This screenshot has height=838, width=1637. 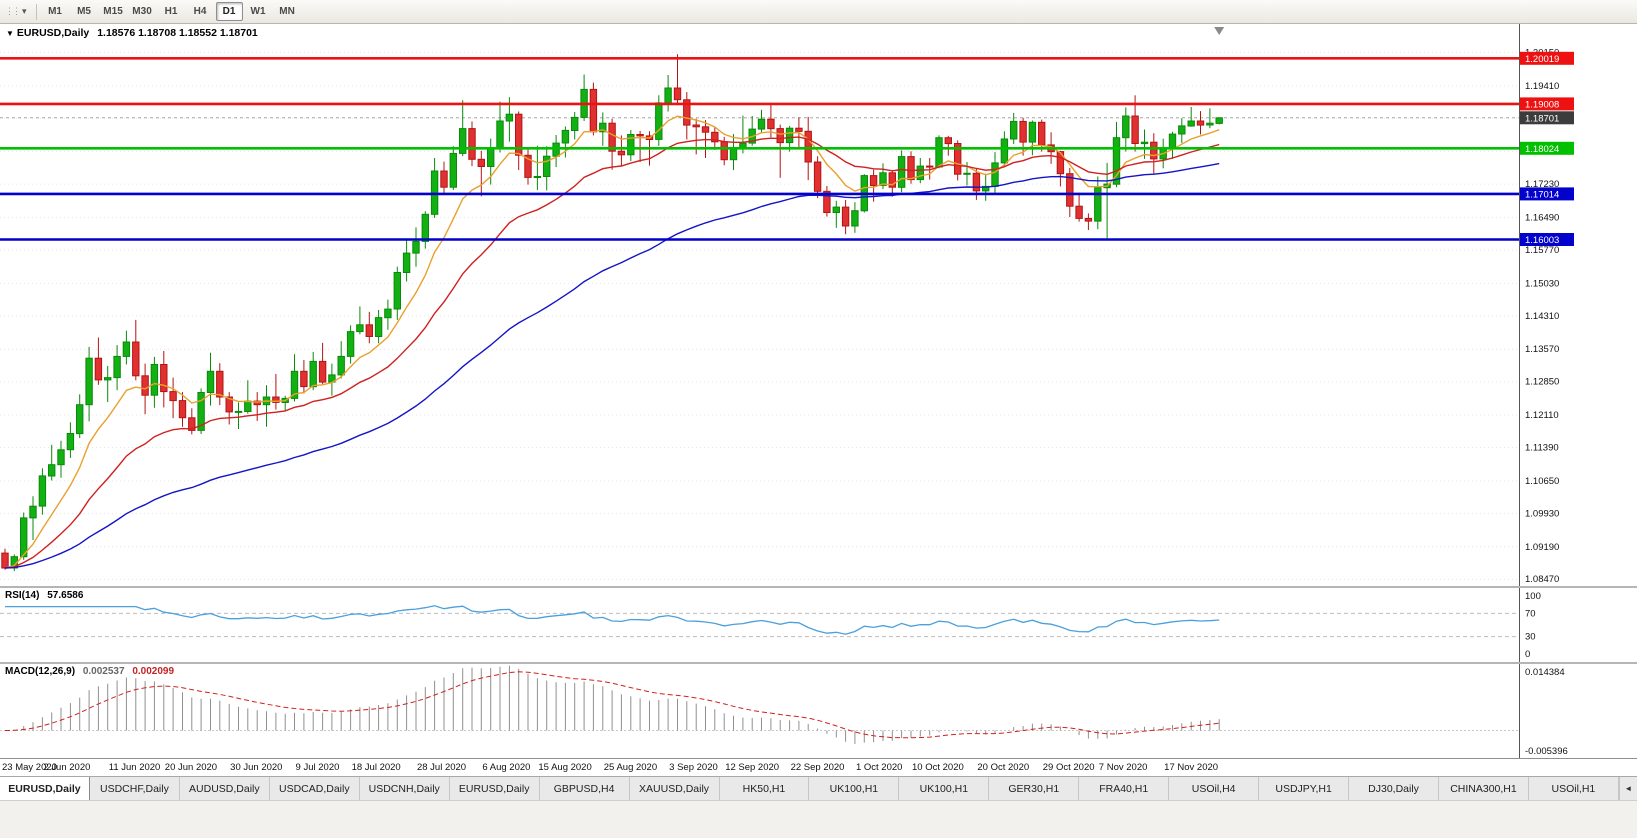 What do you see at coordinates (1124, 788) in the screenshot?
I see `chart-tab-fra40-h1: FRA40,H1` at bounding box center [1124, 788].